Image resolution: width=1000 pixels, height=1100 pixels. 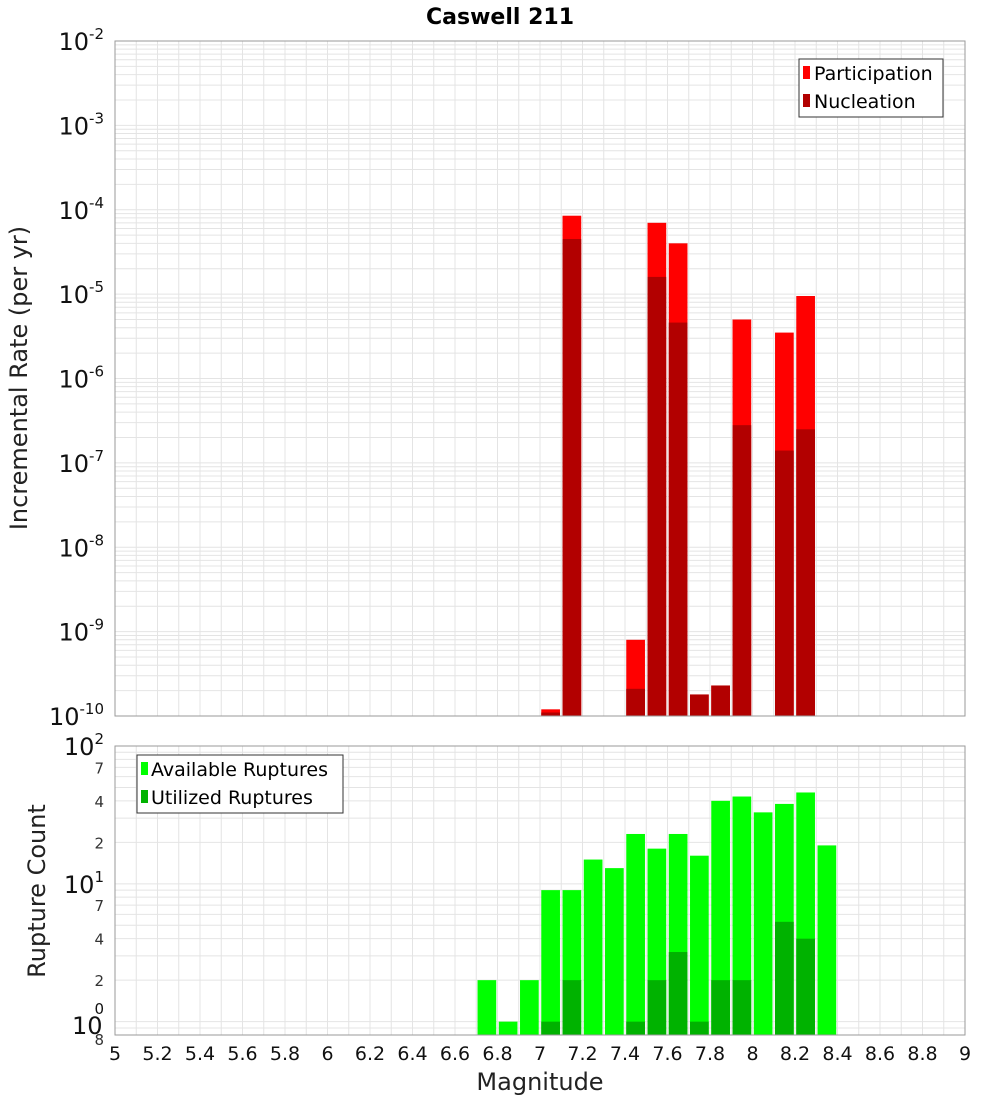 What do you see at coordinates (76, 715) in the screenshot?
I see `rate-y-tick-label: 10⁻¹⁰` at bounding box center [76, 715].